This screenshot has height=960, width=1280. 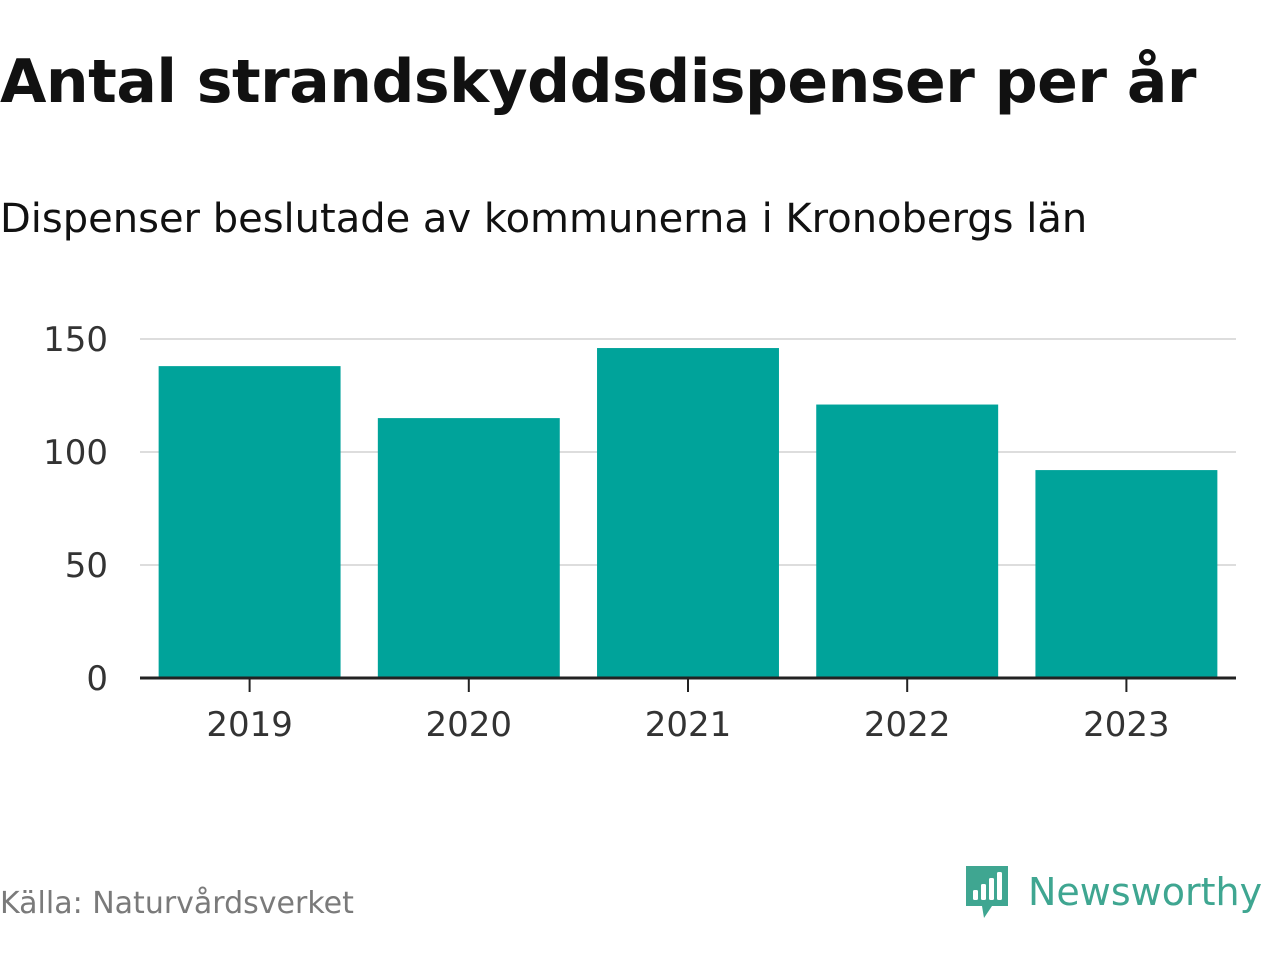 I want to click on x-tick-label: 2020, so click(x=469, y=725).